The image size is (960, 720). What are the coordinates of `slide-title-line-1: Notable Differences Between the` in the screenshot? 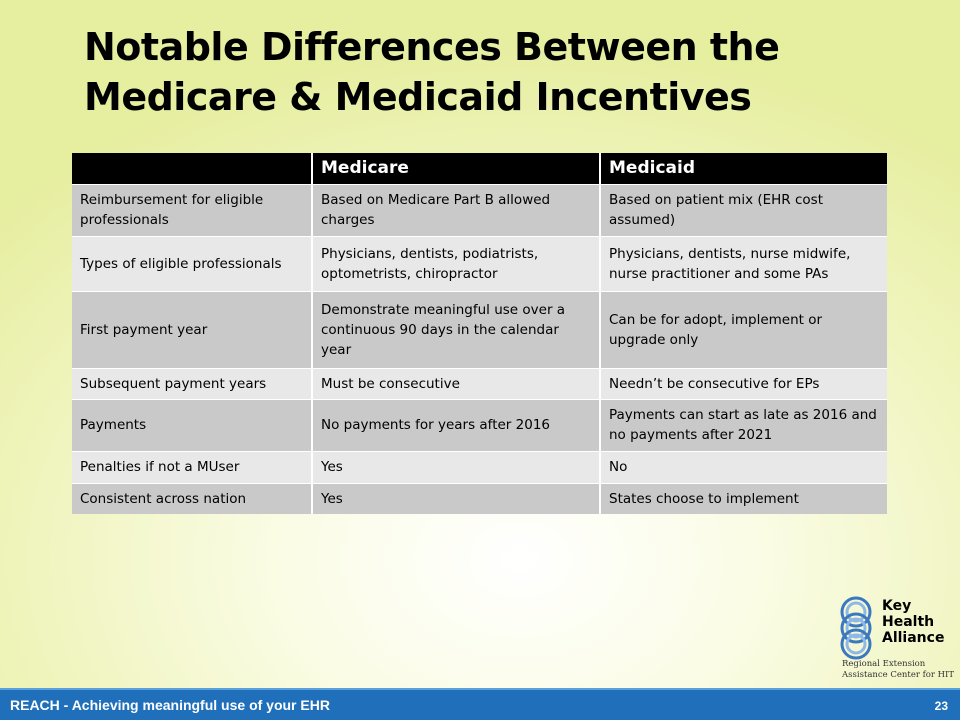 It's located at (432, 47).